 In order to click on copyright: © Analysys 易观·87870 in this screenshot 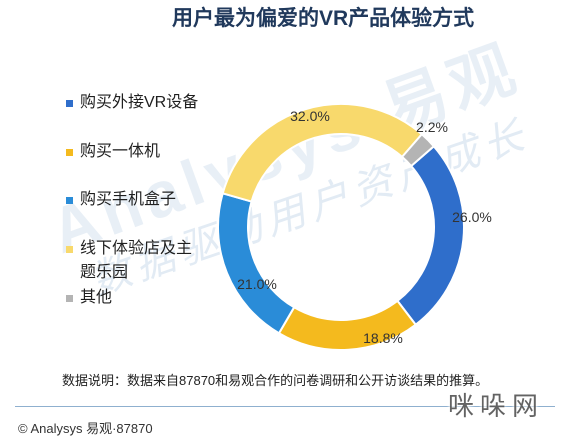, I will do `click(85, 428)`.